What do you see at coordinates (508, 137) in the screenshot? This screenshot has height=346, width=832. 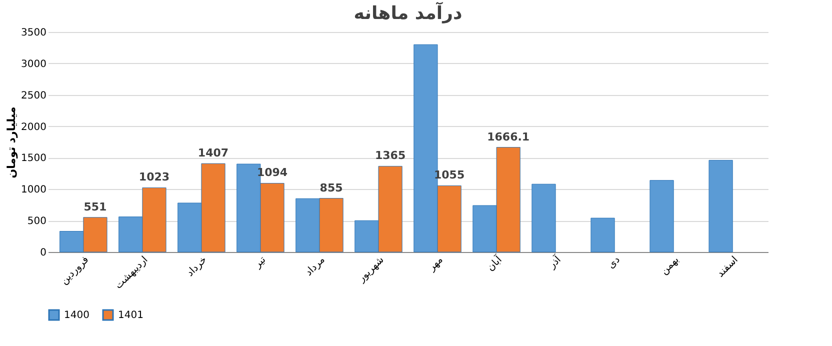 I see `data-label: 1666.1` at bounding box center [508, 137].